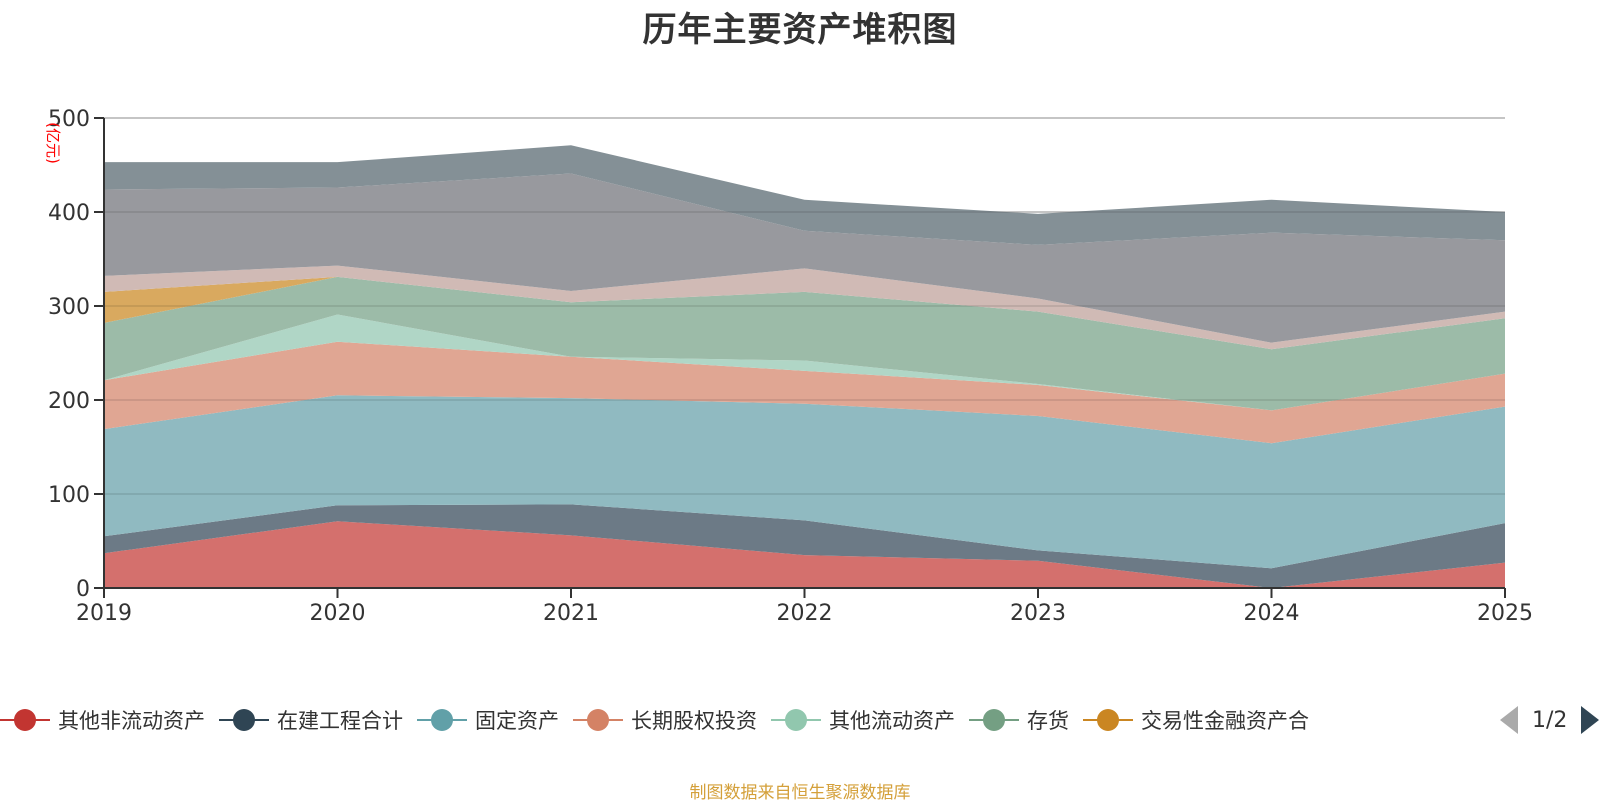  I want to click on legend-item: 固定资产, so click(488, 720).